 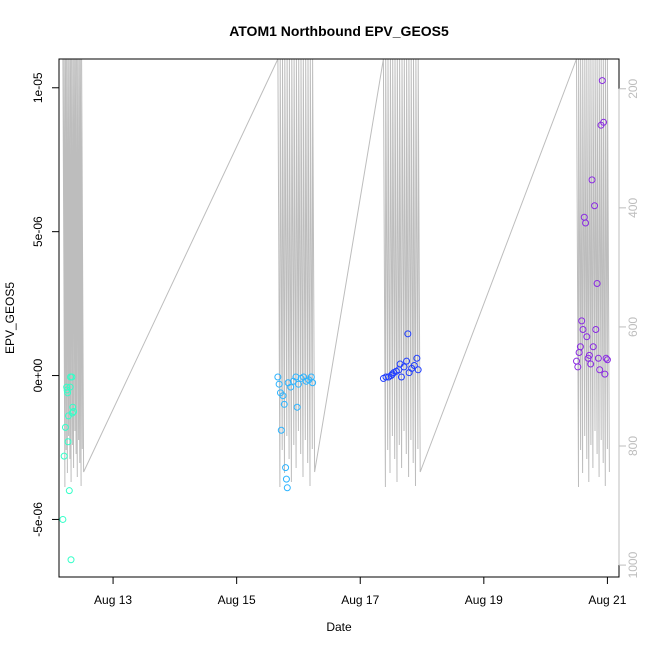 I want to click on x-tick-label: Aug 19, so click(x=484, y=600).